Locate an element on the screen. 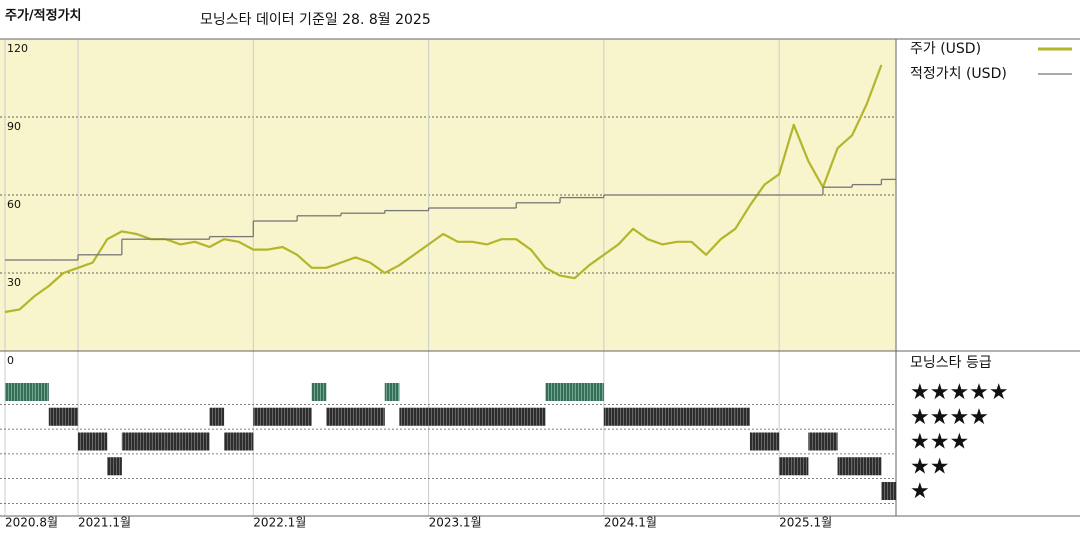 This screenshot has height=540, width=1080. y-tick-label: 120 is located at coordinates (17, 48).